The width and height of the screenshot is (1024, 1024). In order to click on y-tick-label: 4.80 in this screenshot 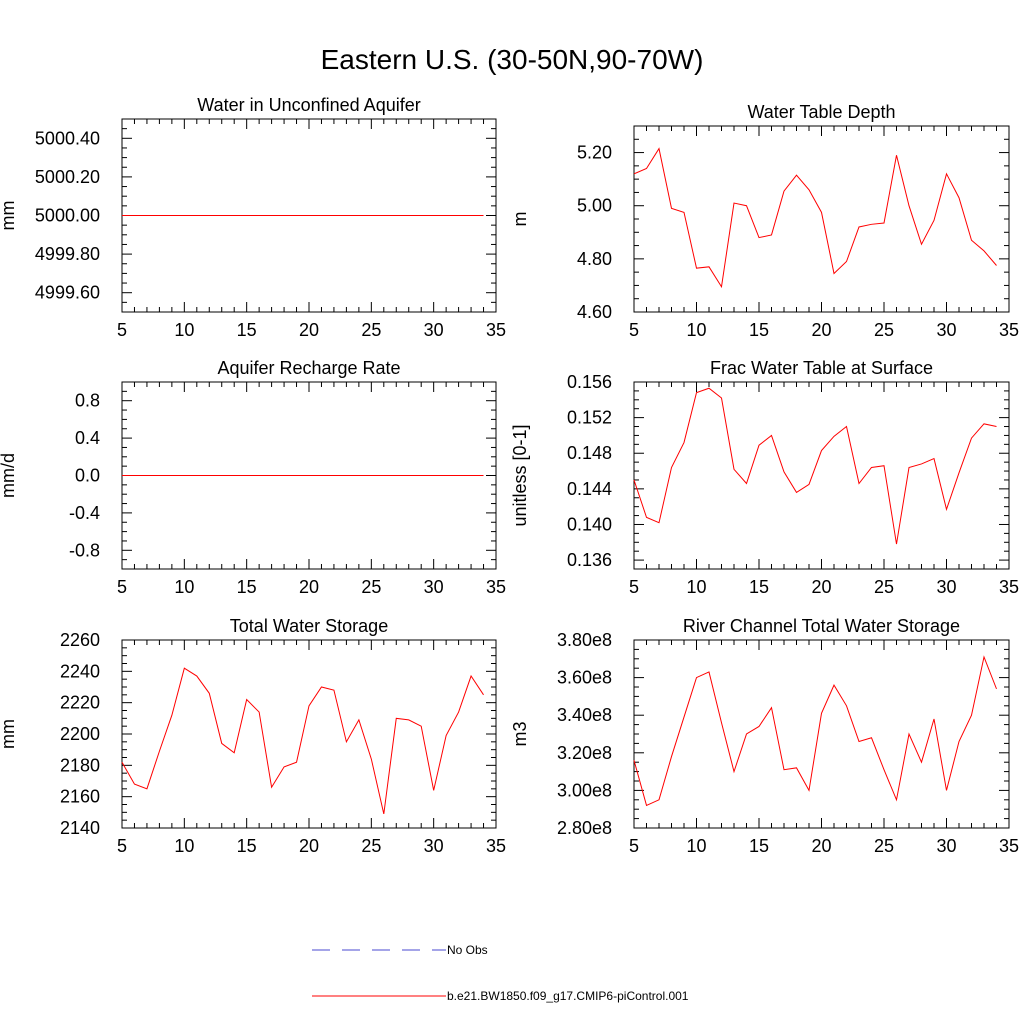, I will do `click(594, 259)`.